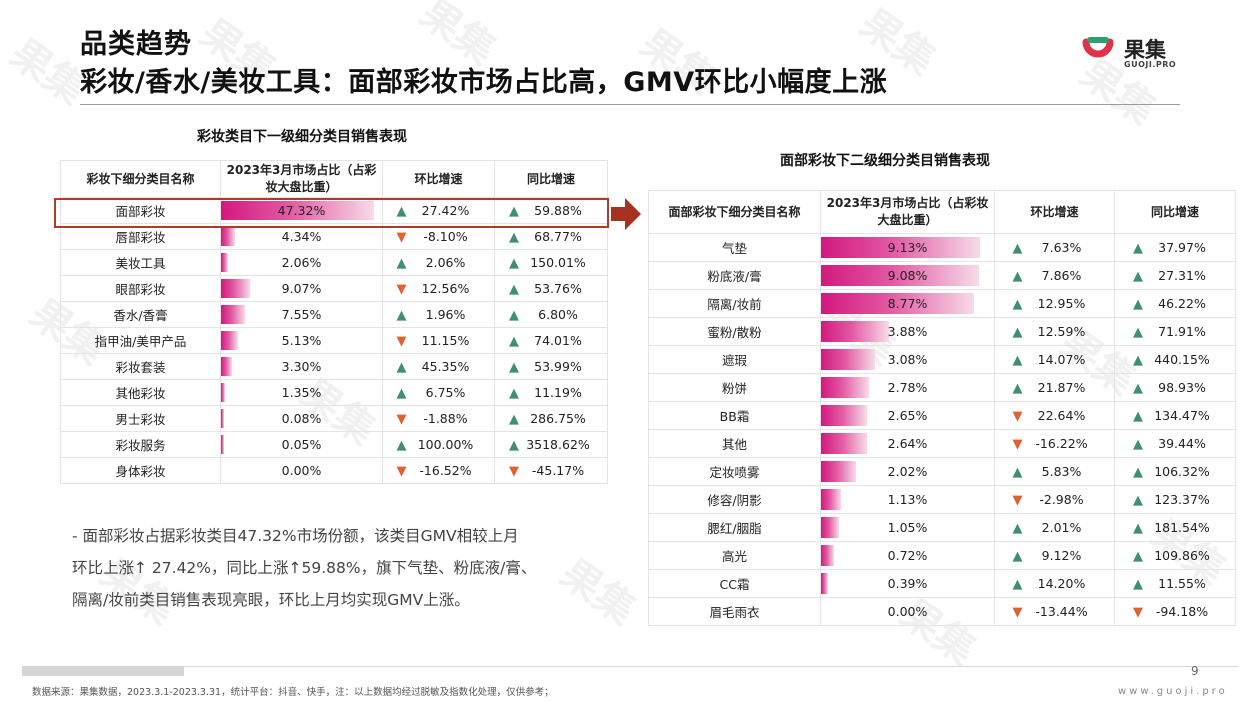 The width and height of the screenshot is (1250, 703). I want to click on share-value: 3.08%, so click(907, 359).